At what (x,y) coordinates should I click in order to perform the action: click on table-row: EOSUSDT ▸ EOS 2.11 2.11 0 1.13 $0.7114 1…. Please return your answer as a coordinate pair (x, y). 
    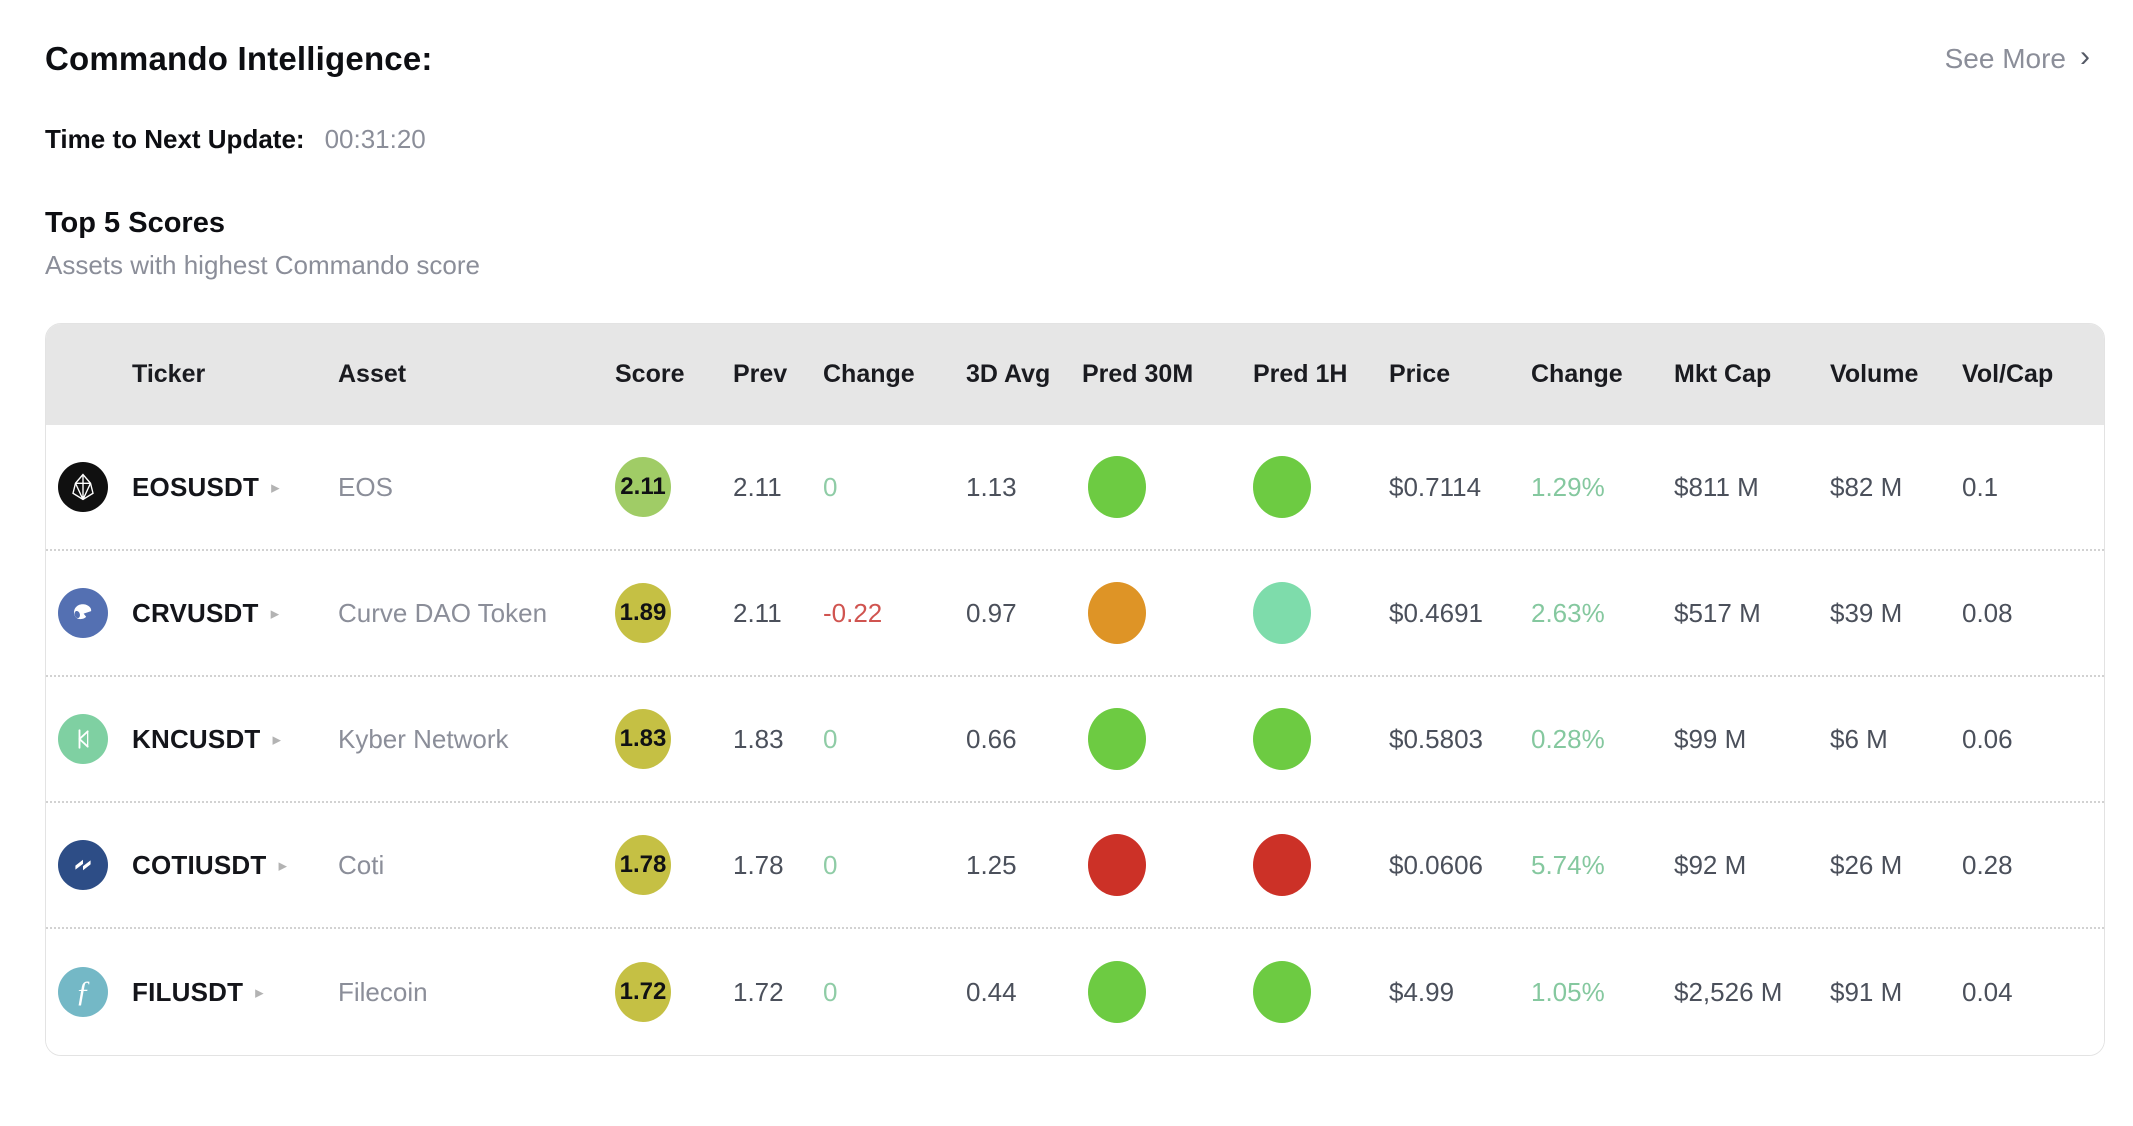
    Looking at the image, I should click on (1075, 488).